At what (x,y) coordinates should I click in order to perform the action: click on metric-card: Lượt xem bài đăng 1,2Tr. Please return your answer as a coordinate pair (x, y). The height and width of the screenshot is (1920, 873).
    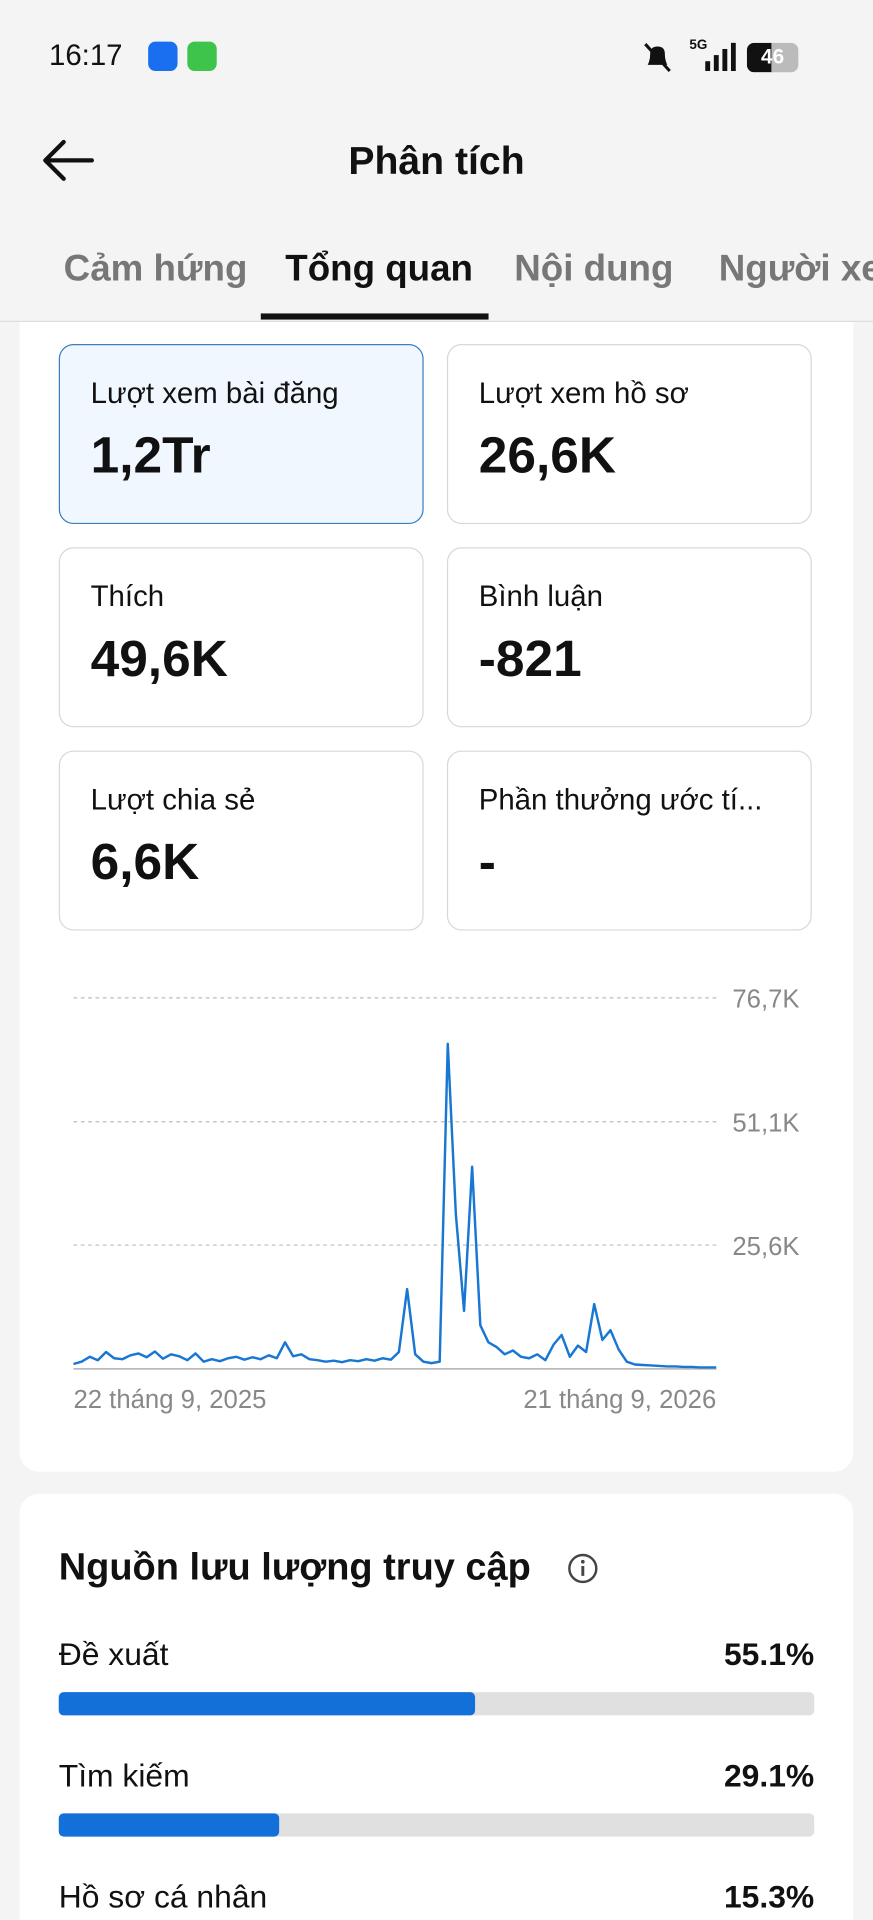
    Looking at the image, I should click on (241, 434).